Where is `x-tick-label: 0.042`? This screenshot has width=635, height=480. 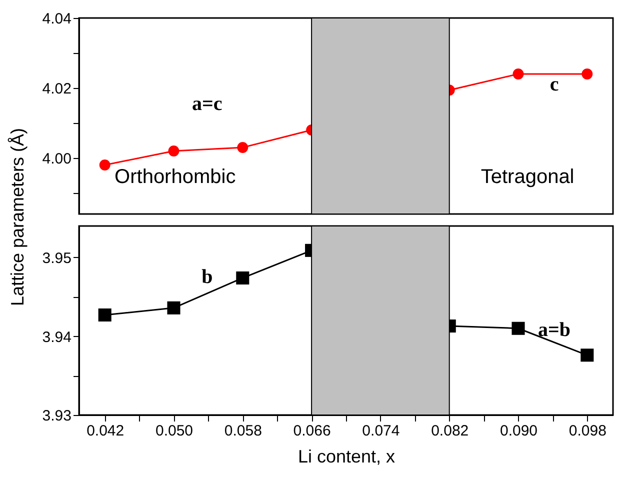
x-tick-label: 0.042 is located at coordinates (105, 431).